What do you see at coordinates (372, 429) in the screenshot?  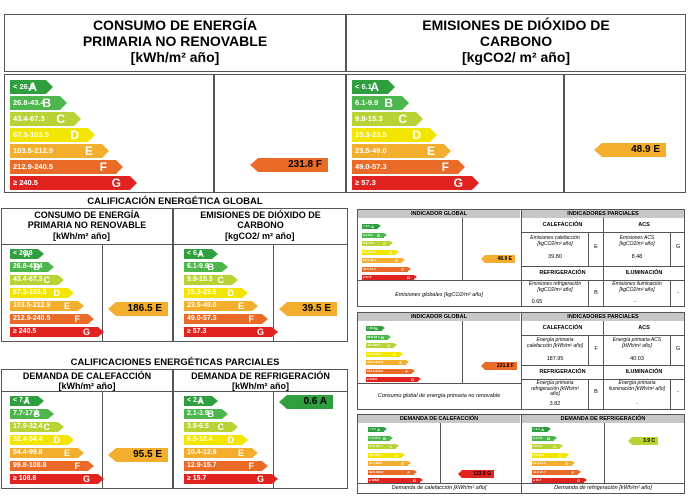 I see `rating-bar-range: < 7.7` at bounding box center [372, 429].